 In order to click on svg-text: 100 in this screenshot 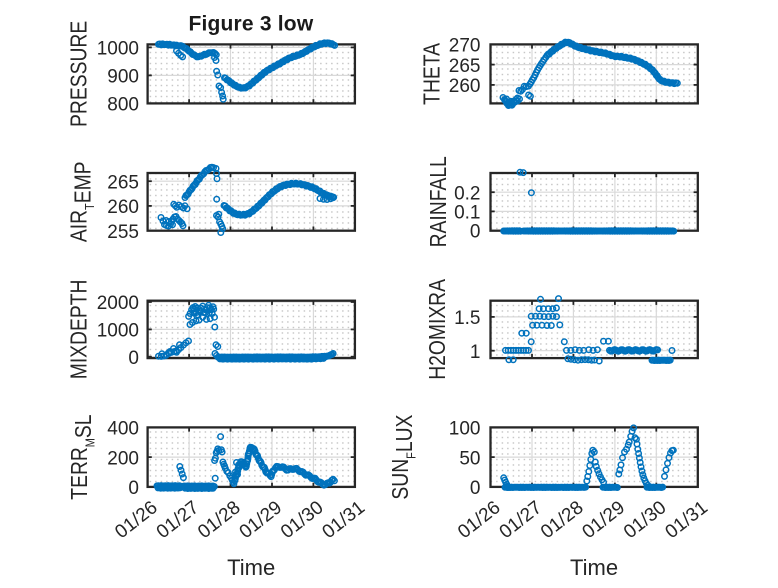, I will do `click(465, 429)`.